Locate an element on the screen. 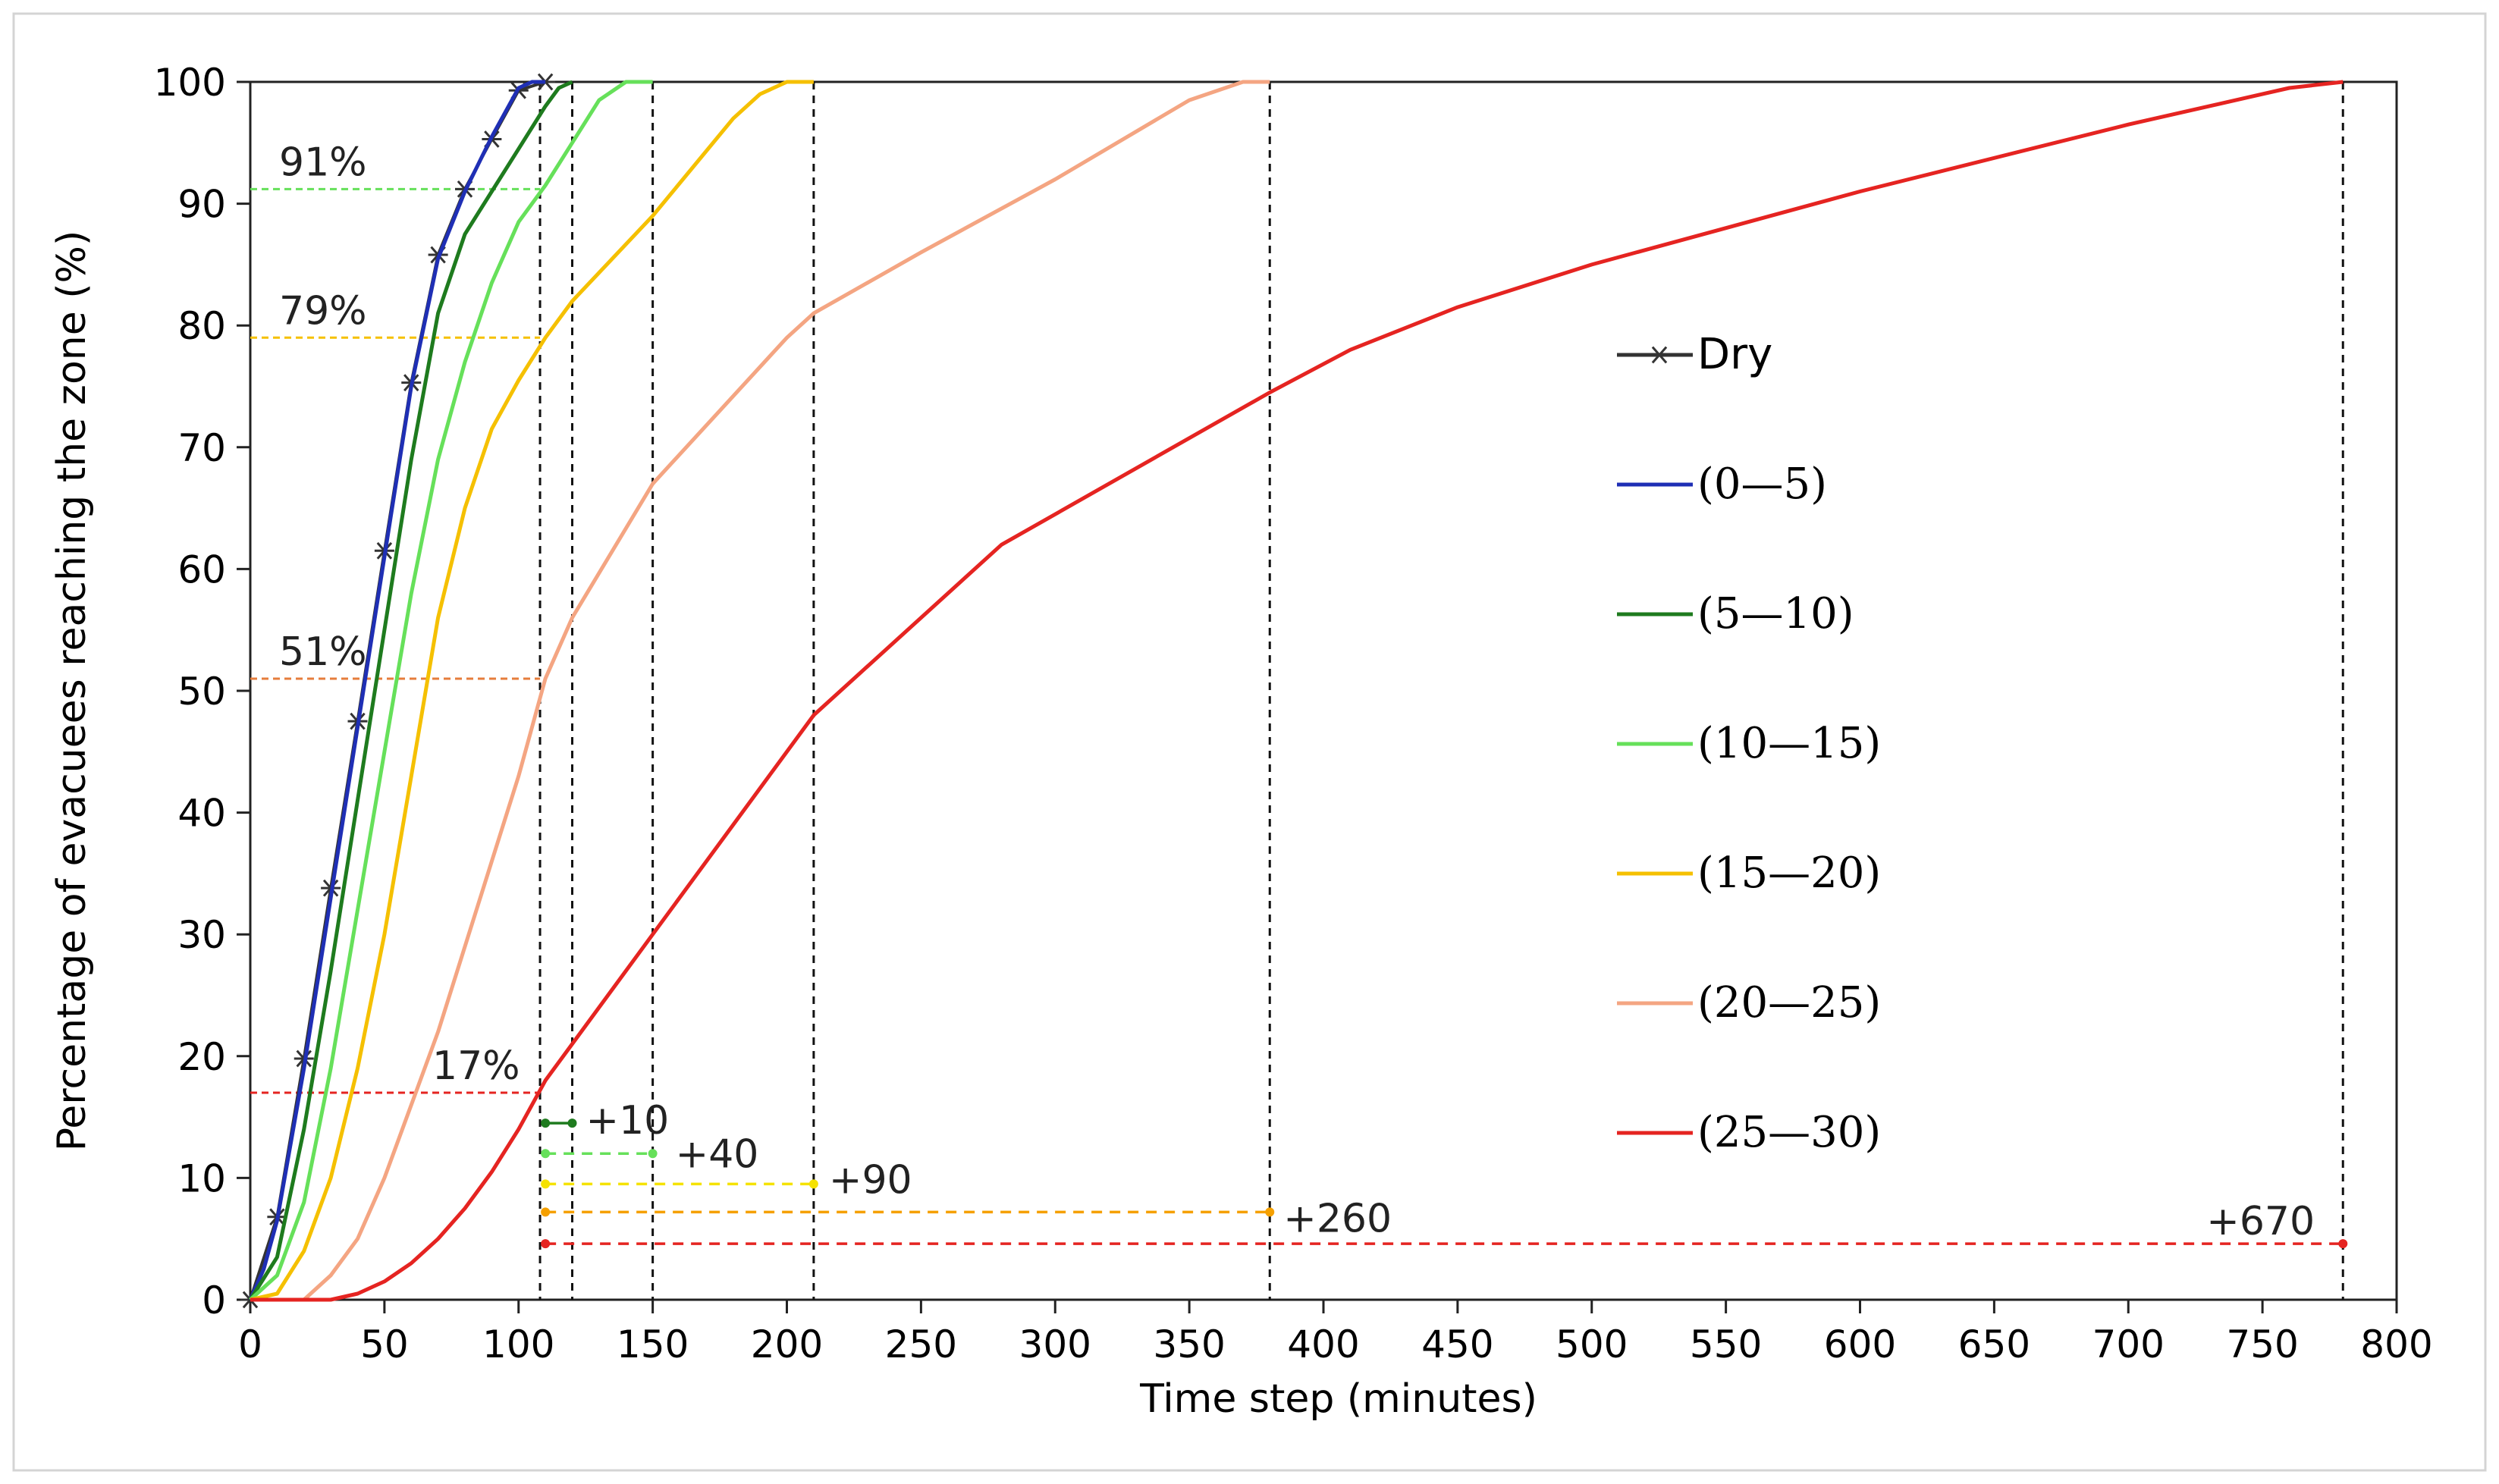 Image resolution: width=2499 pixels, height=1484 pixels. x-tick-label: 100 is located at coordinates (518, 1344).